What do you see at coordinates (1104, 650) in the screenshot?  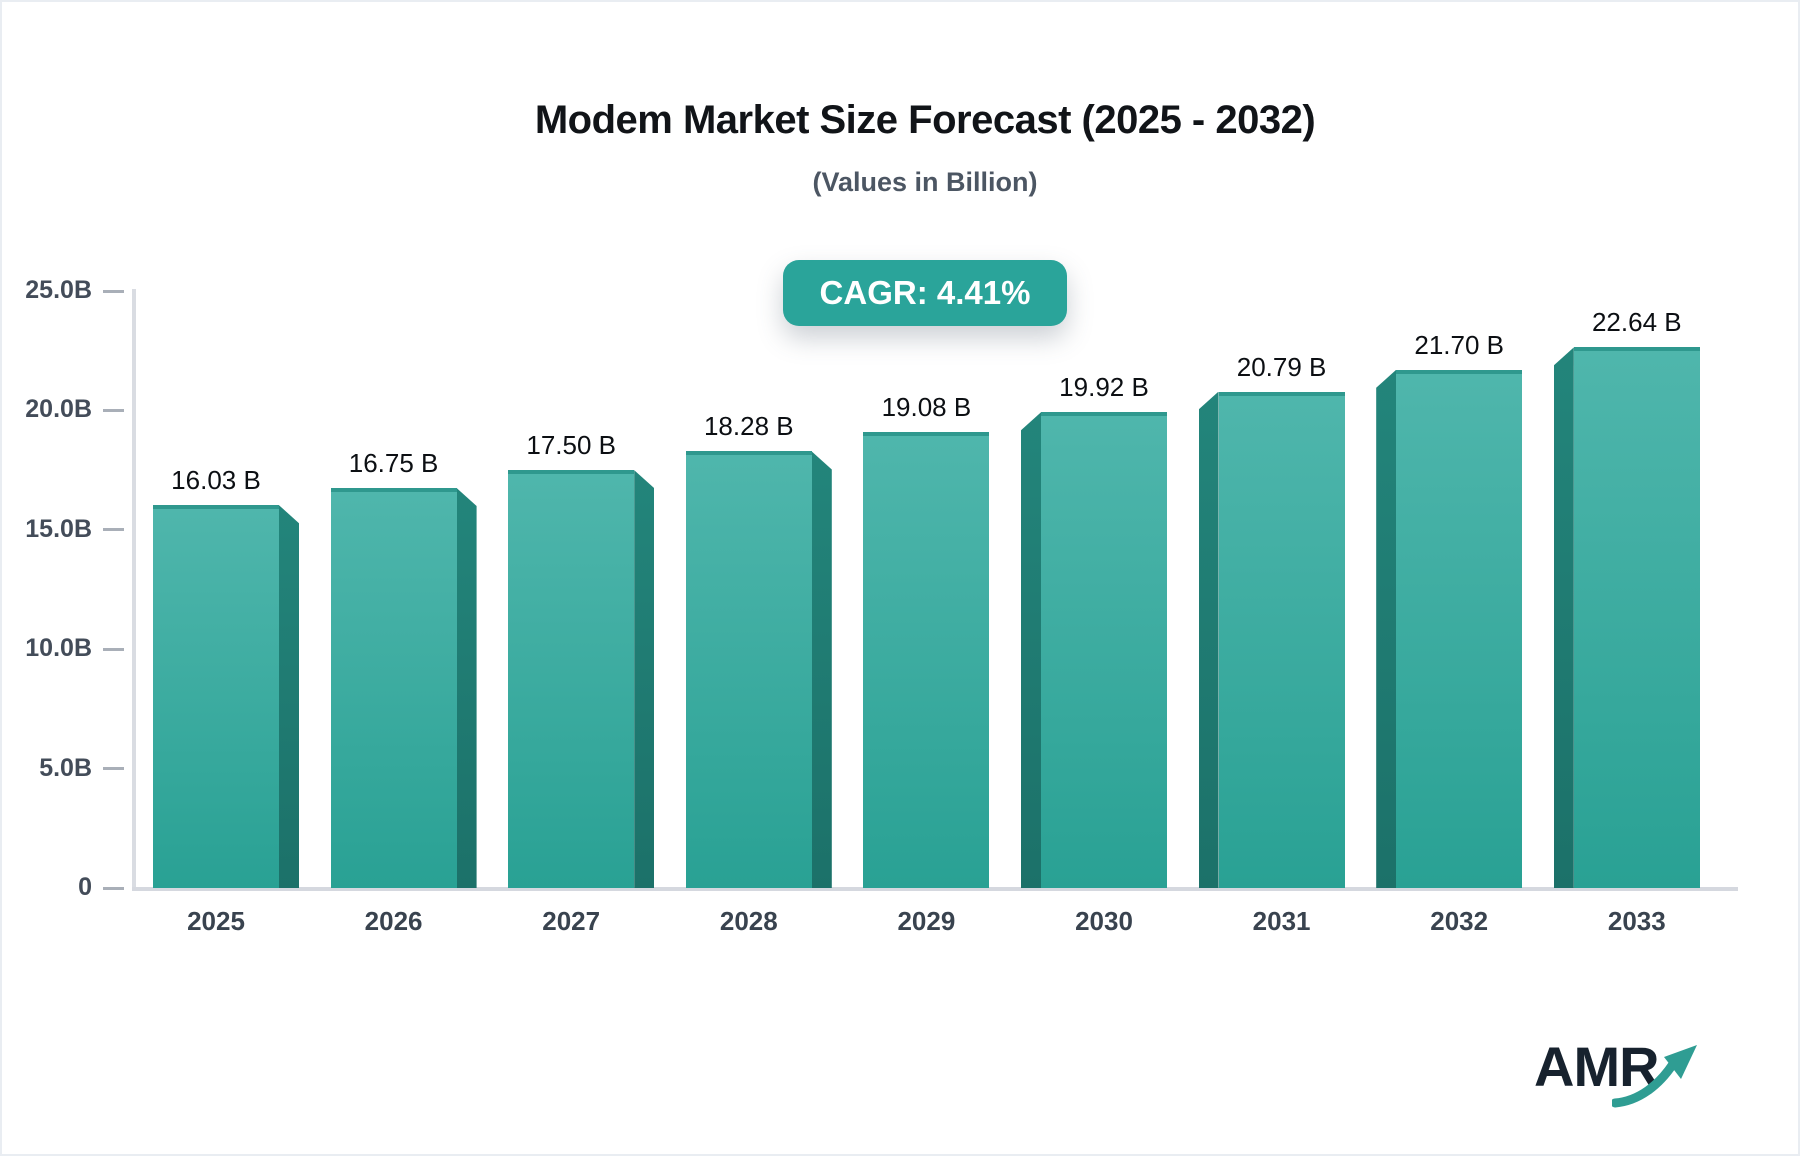 I see `bar-2030` at bounding box center [1104, 650].